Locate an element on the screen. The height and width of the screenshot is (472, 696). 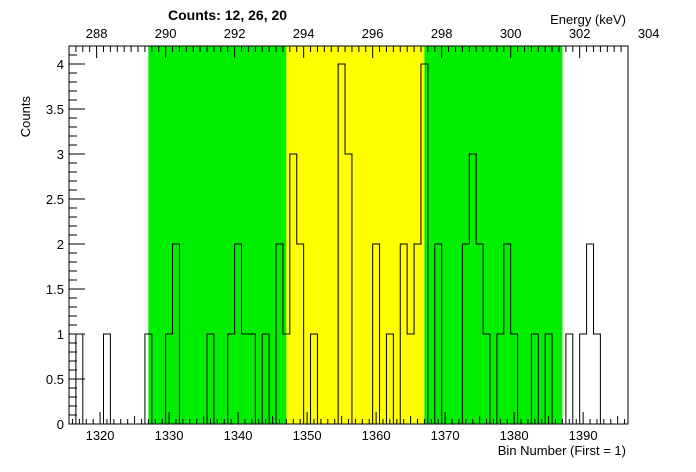
x-tick-label-1320: 1320 is located at coordinates (100, 435).